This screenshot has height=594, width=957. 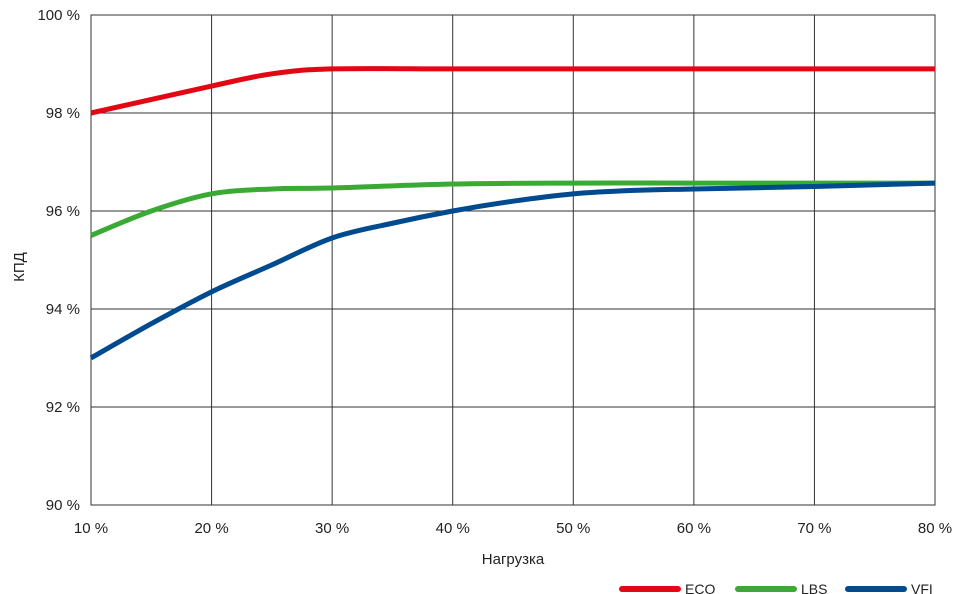 What do you see at coordinates (63, 211) in the screenshot?
I see `y-tick-label: 96 %` at bounding box center [63, 211].